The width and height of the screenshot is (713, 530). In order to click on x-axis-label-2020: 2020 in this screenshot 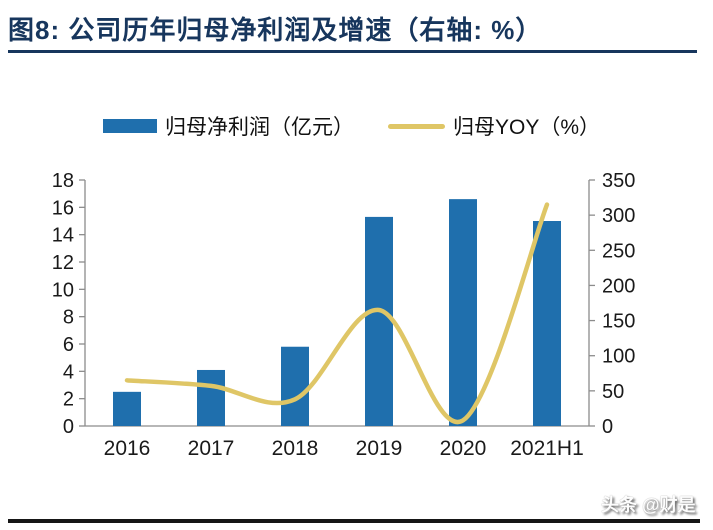, I will do `click(463, 448)`.